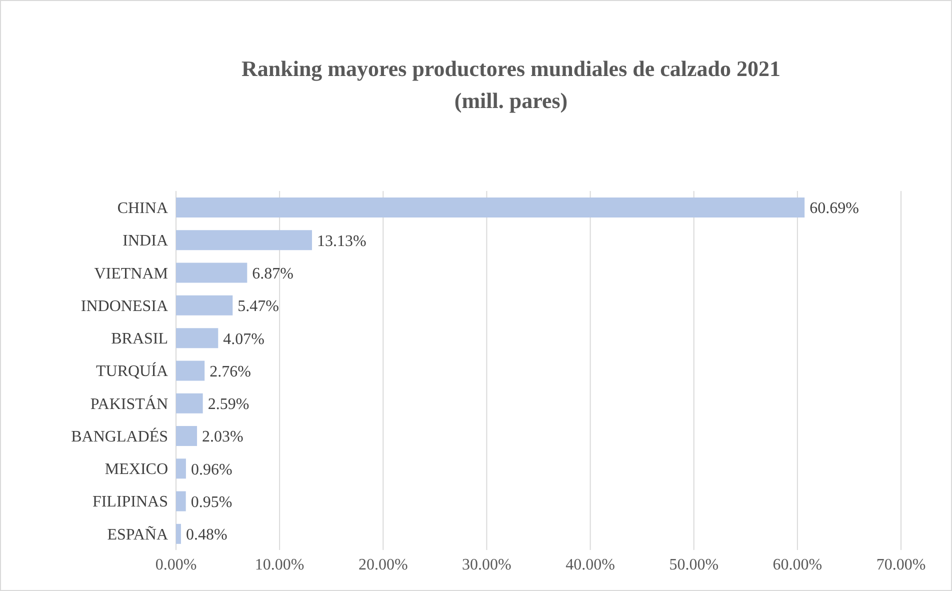 Image resolution: width=952 pixels, height=591 pixels. What do you see at coordinates (119, 436) in the screenshot?
I see `y-tick-label: BANGLADÉS` at bounding box center [119, 436].